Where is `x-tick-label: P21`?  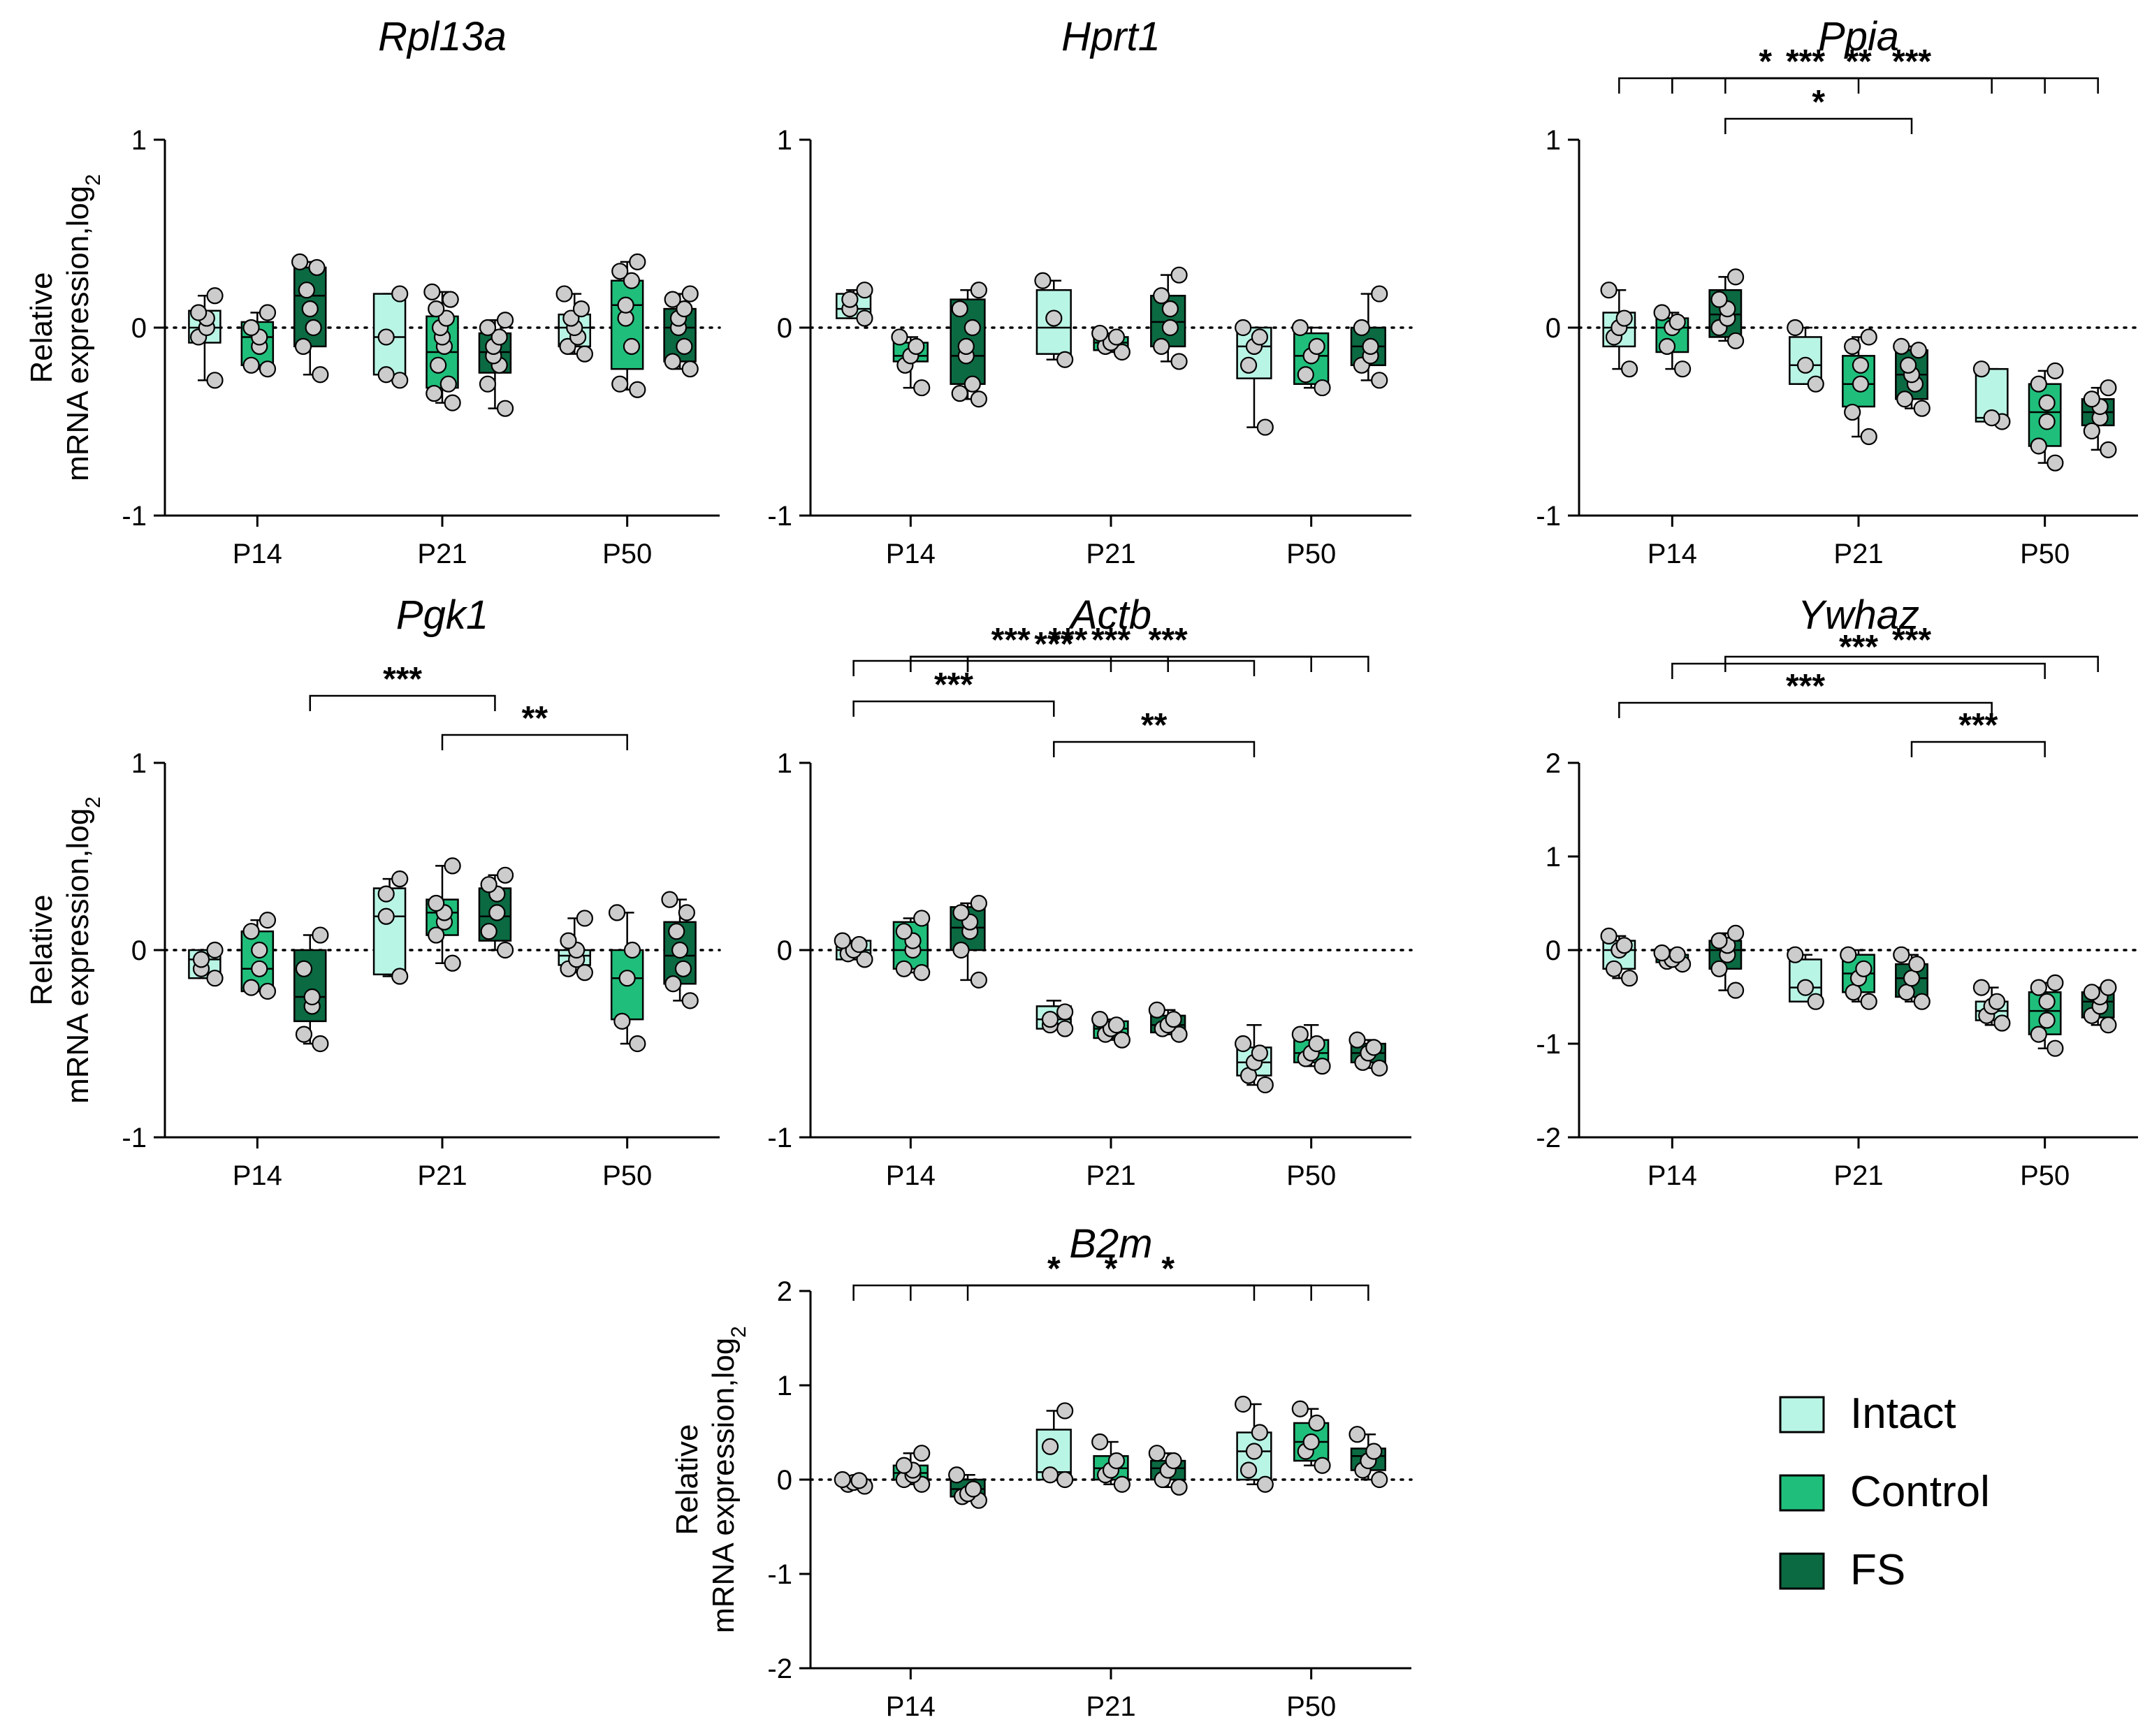
x-tick-label: P21 is located at coordinates (1110, 1175).